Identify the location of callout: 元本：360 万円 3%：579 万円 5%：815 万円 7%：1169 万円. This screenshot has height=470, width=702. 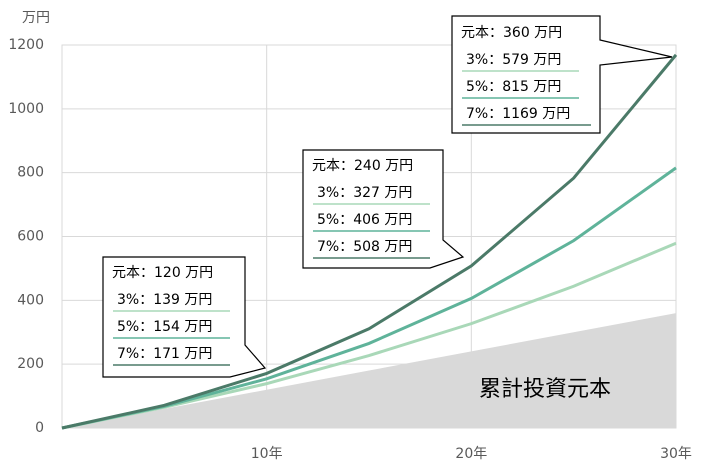
(562, 74).